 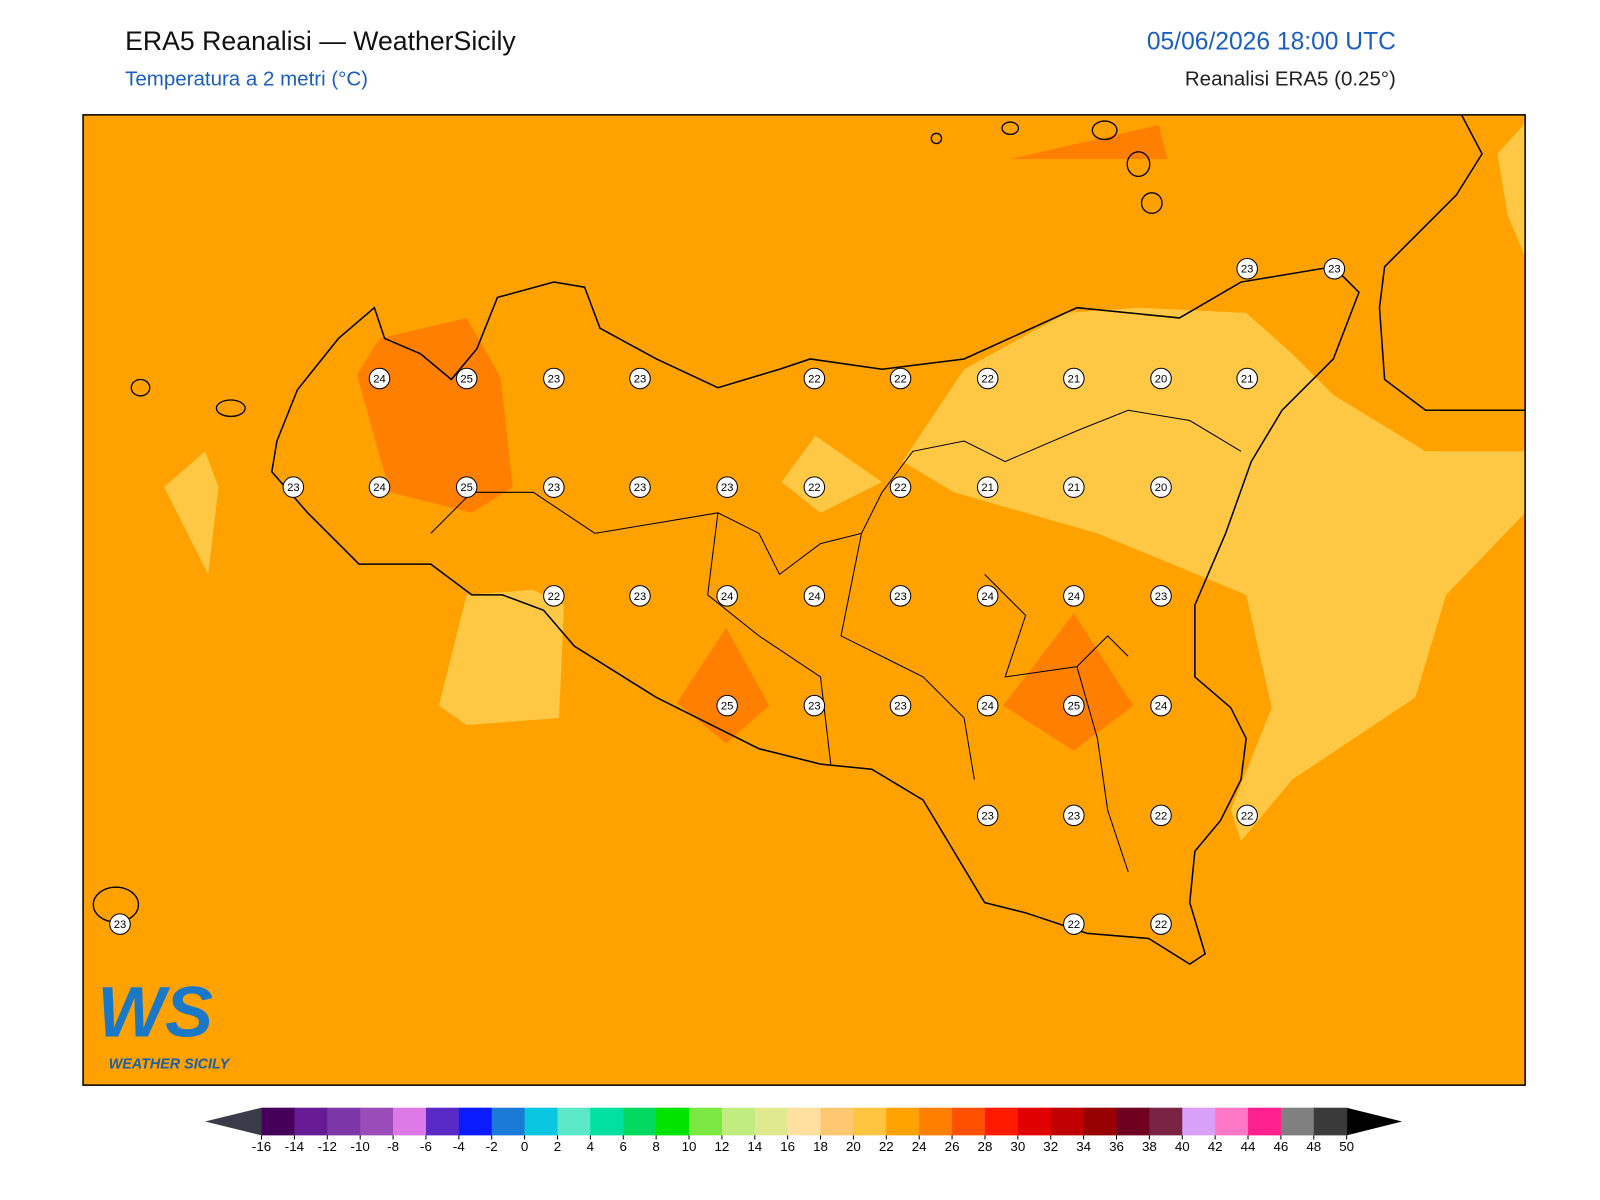 I want to click on station-value: 20, so click(x=1161, y=379).